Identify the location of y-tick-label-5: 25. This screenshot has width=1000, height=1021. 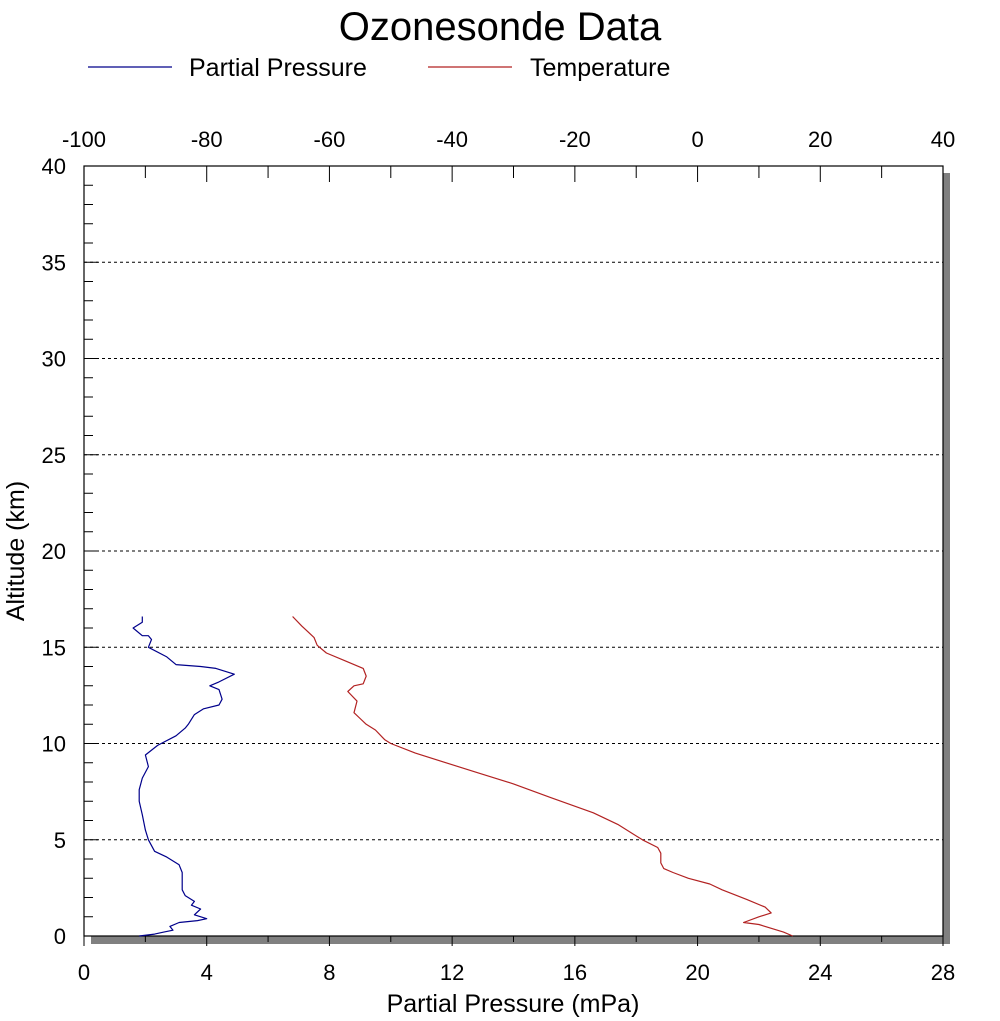
(54, 455).